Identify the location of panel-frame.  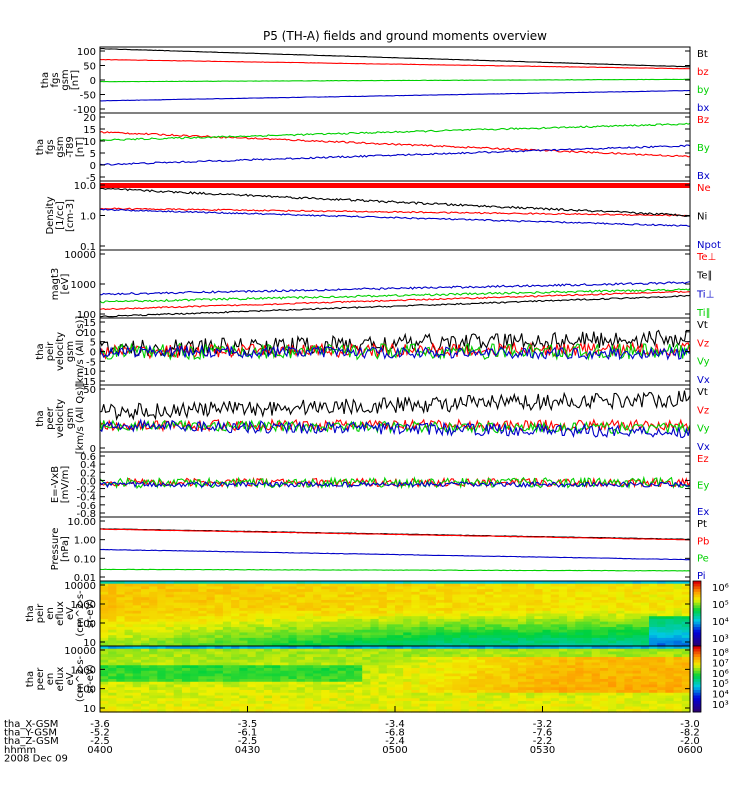
(395, 215).